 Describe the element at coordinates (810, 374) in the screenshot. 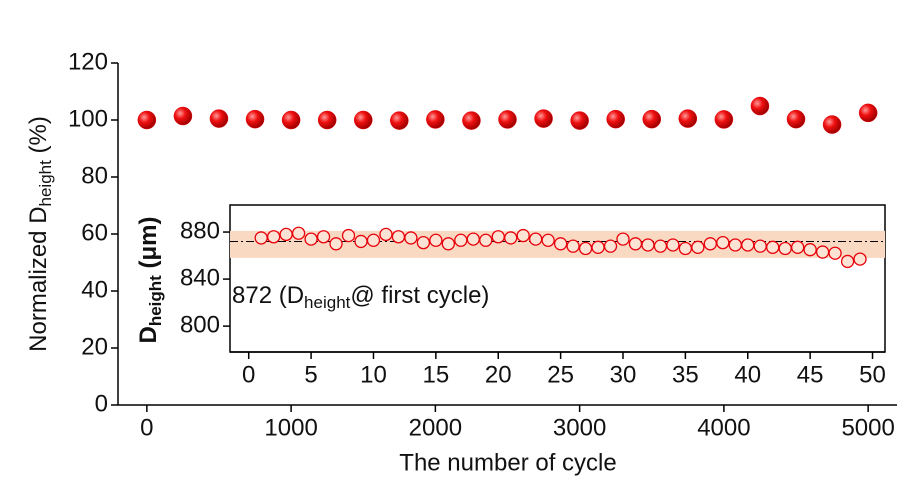

I see `x-tick-label: 45` at that location.